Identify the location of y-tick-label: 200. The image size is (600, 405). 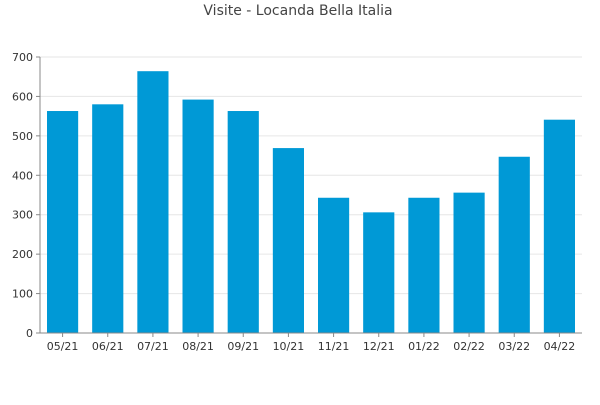
(22, 254).